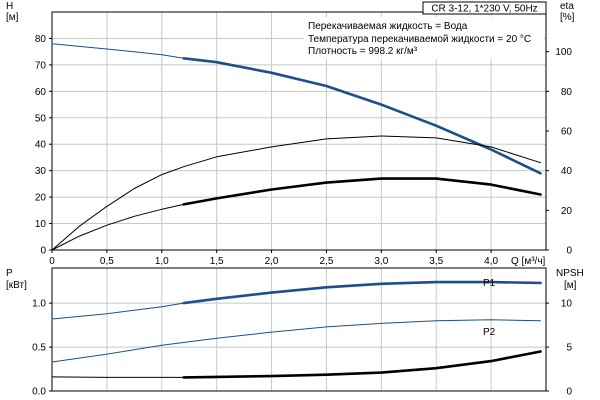 The width and height of the screenshot is (600, 400). What do you see at coordinates (569, 392) in the screenshot?
I see `lower-right-tick-label: 0` at bounding box center [569, 392].